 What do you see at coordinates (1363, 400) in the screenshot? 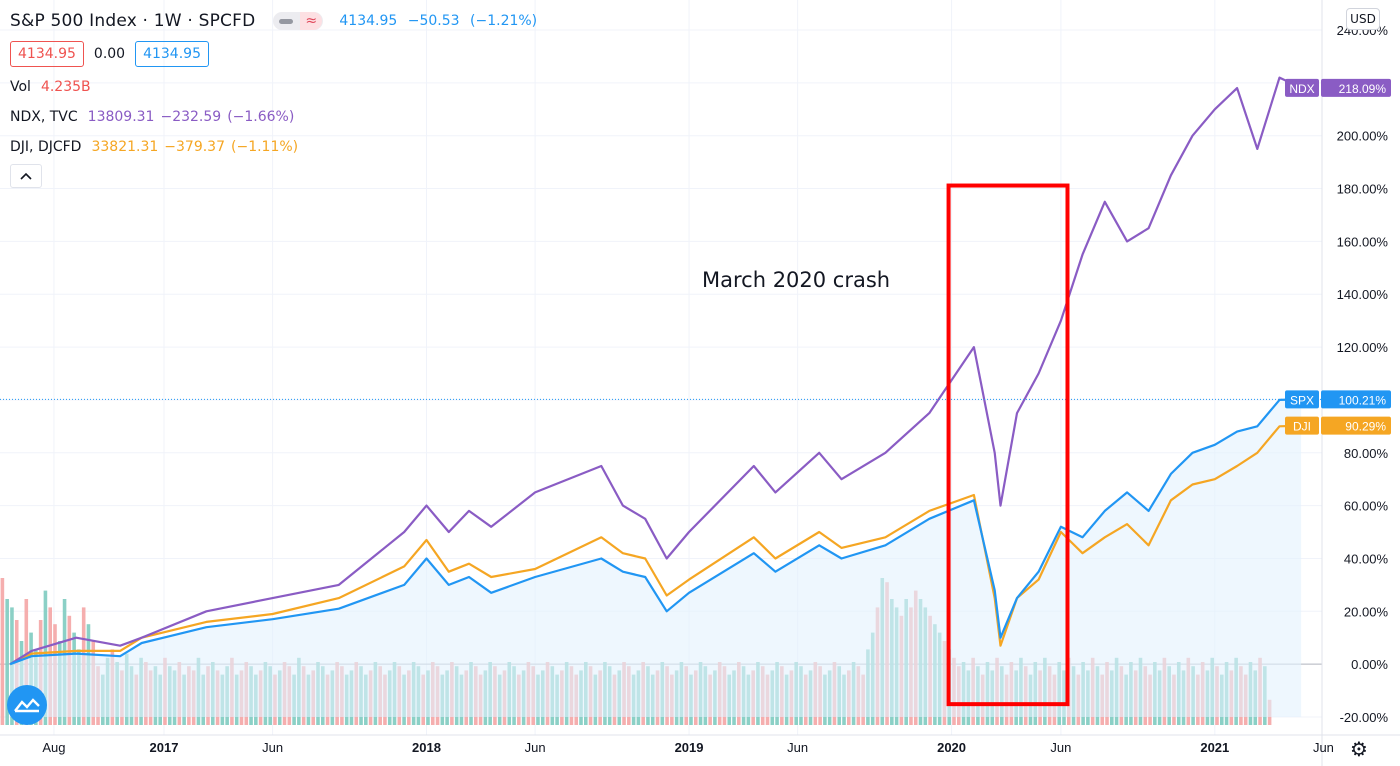
I see `series-last-value-label: 100.21%` at bounding box center [1363, 400].